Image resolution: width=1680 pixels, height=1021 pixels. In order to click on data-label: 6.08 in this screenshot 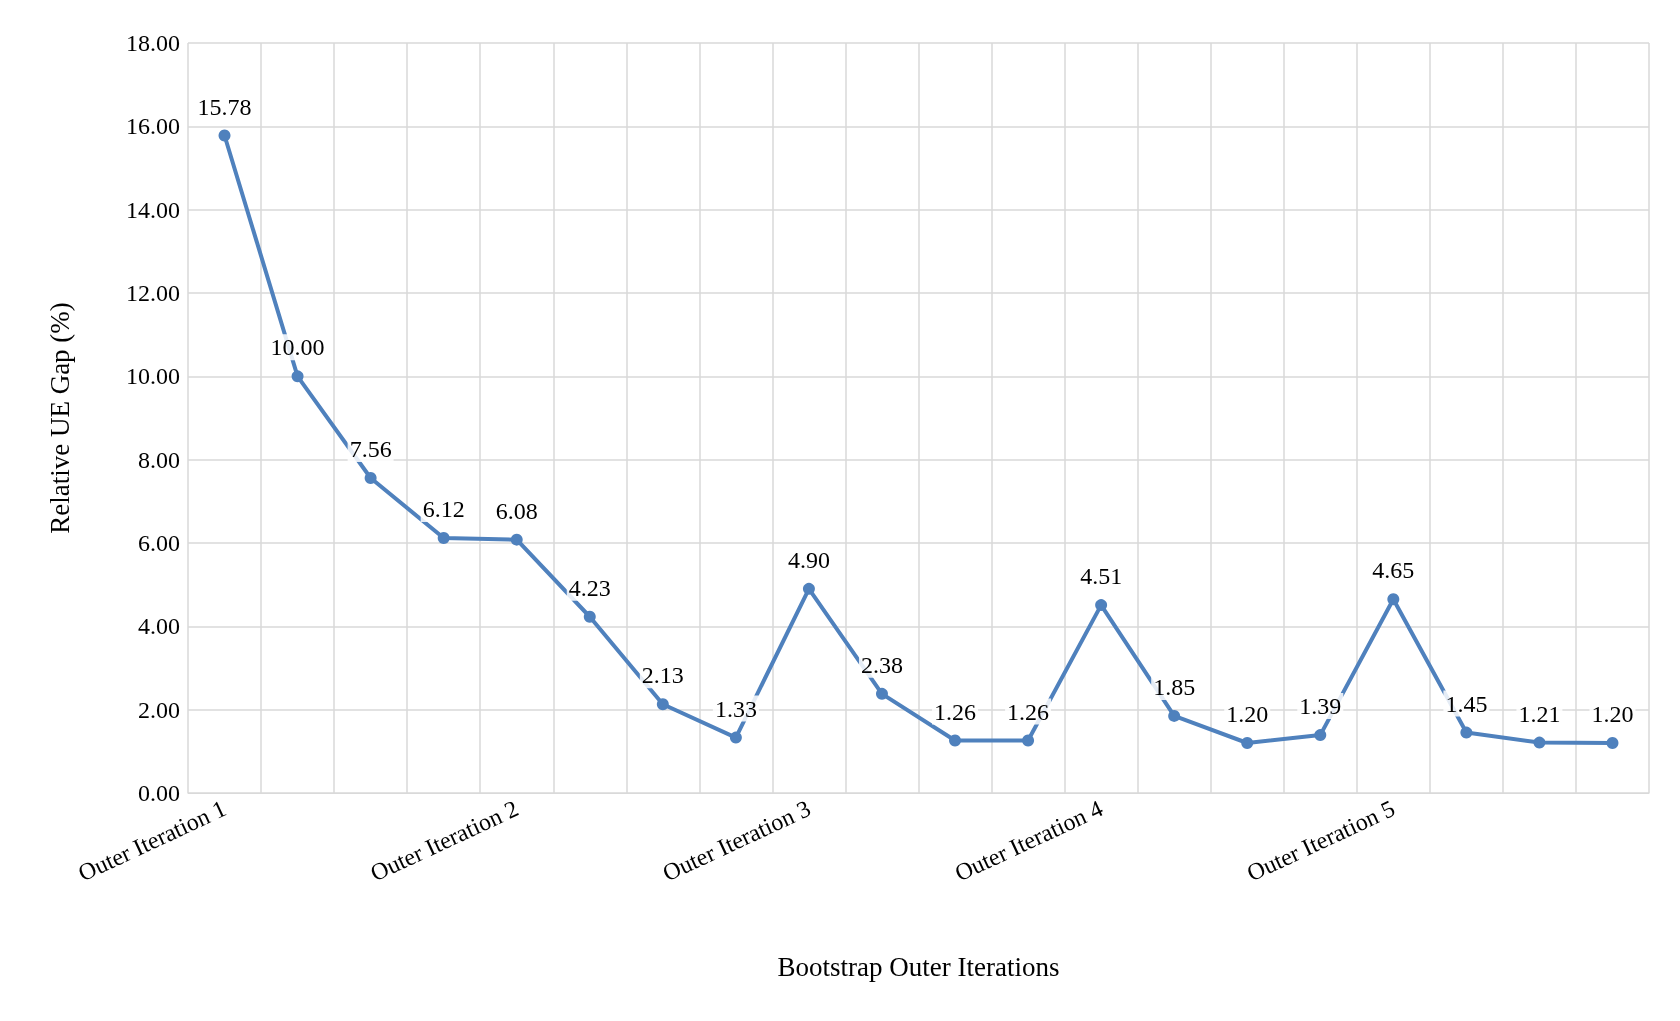, I will do `click(516, 510)`.